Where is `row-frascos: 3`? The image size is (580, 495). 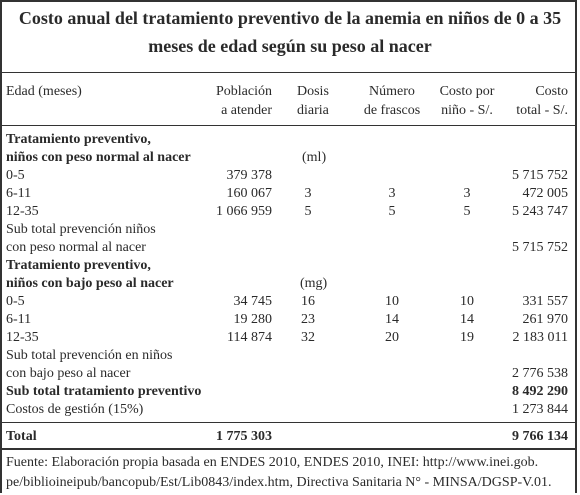
row-frascos: 3 is located at coordinates (392, 193).